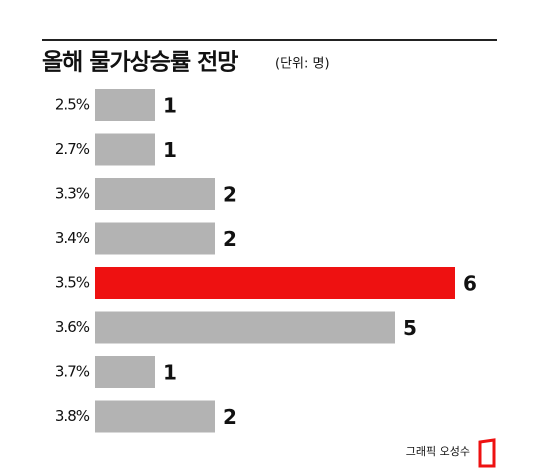 The width and height of the screenshot is (550, 471). I want to click on value-label: 5, so click(410, 328).